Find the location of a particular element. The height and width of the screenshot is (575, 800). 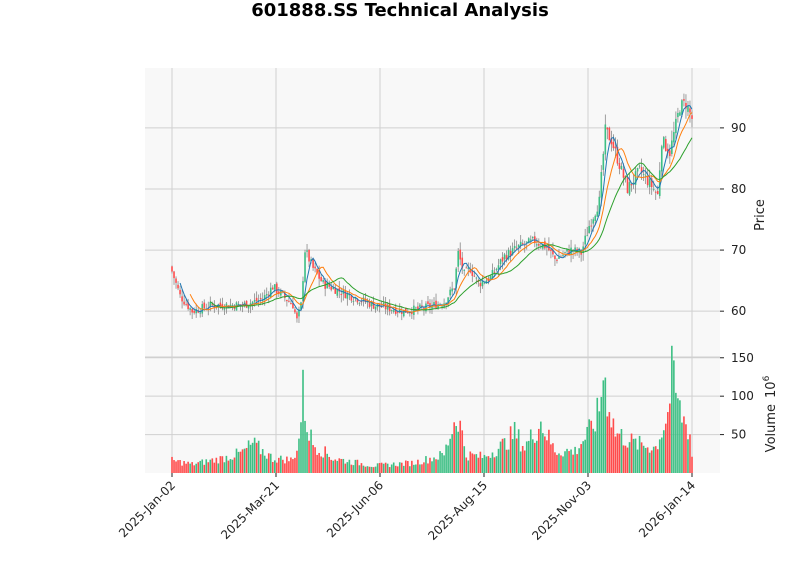

date-tick-label: 2025-Jun-06 is located at coordinates (355, 509).